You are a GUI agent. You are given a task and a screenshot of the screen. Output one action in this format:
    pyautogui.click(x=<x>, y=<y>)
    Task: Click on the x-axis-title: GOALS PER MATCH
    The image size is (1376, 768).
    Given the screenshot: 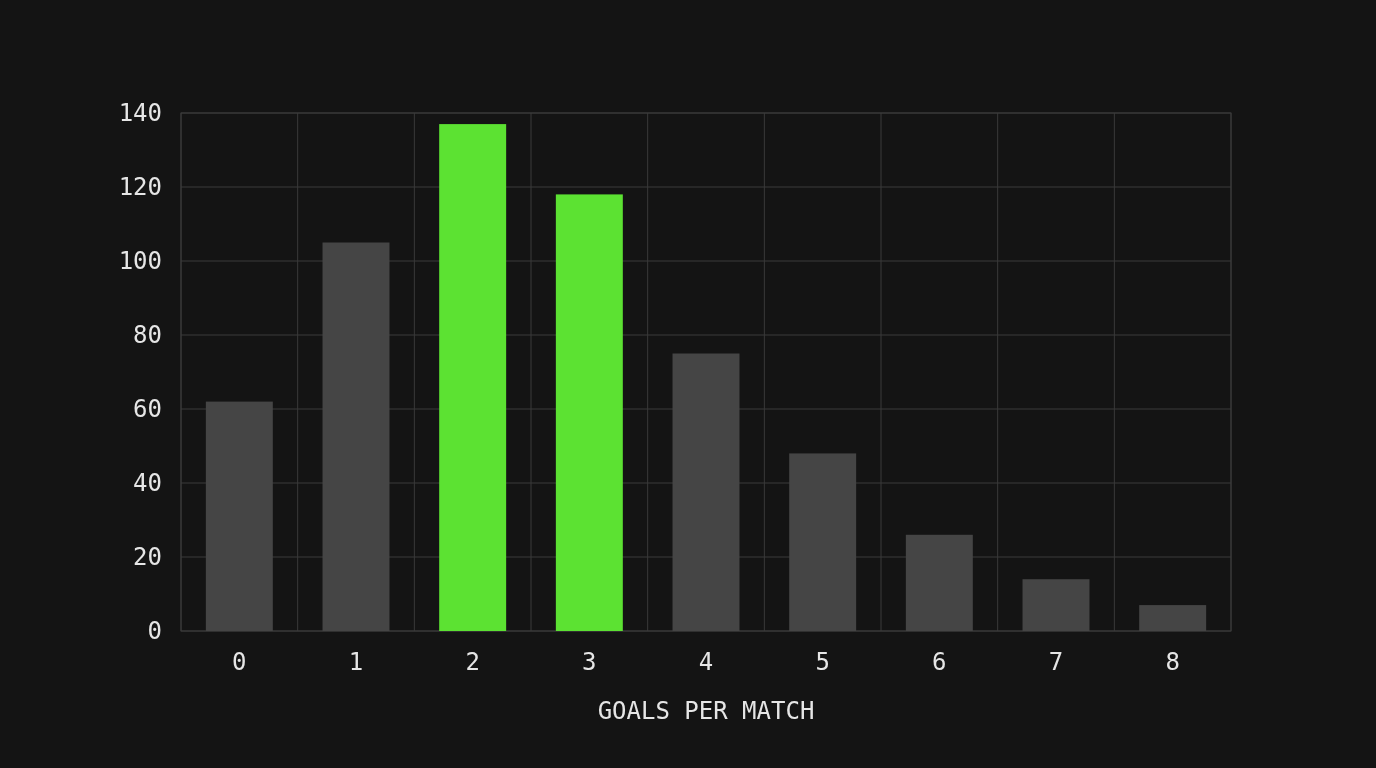 What is the action you would take?
    pyautogui.click(x=706, y=711)
    